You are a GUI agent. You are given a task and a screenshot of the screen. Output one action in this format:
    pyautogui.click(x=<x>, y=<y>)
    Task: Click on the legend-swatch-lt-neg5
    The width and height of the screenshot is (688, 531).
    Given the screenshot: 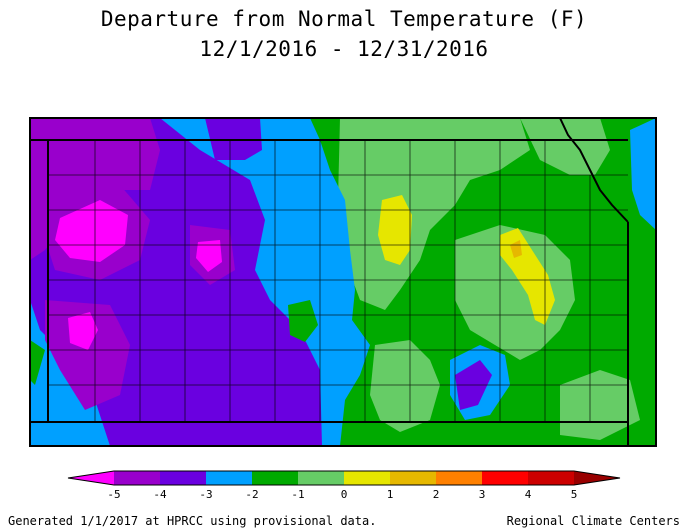 What is the action you would take?
    pyautogui.click(x=91, y=478)
    